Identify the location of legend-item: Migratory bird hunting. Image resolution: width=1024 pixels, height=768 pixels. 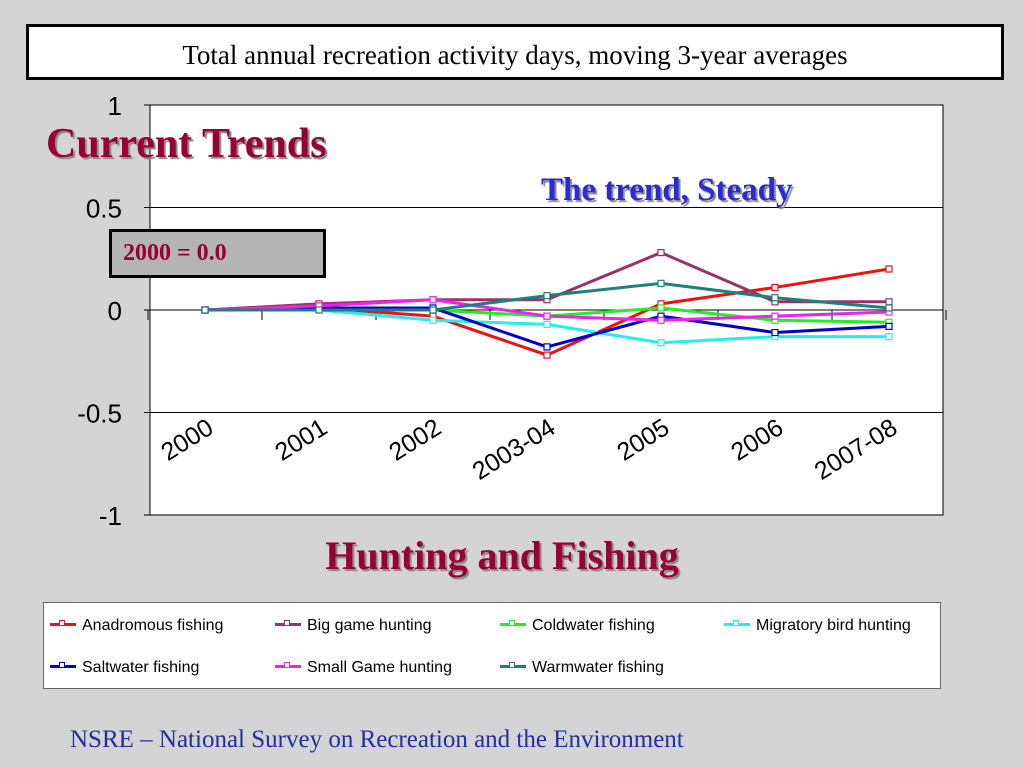
(817, 626).